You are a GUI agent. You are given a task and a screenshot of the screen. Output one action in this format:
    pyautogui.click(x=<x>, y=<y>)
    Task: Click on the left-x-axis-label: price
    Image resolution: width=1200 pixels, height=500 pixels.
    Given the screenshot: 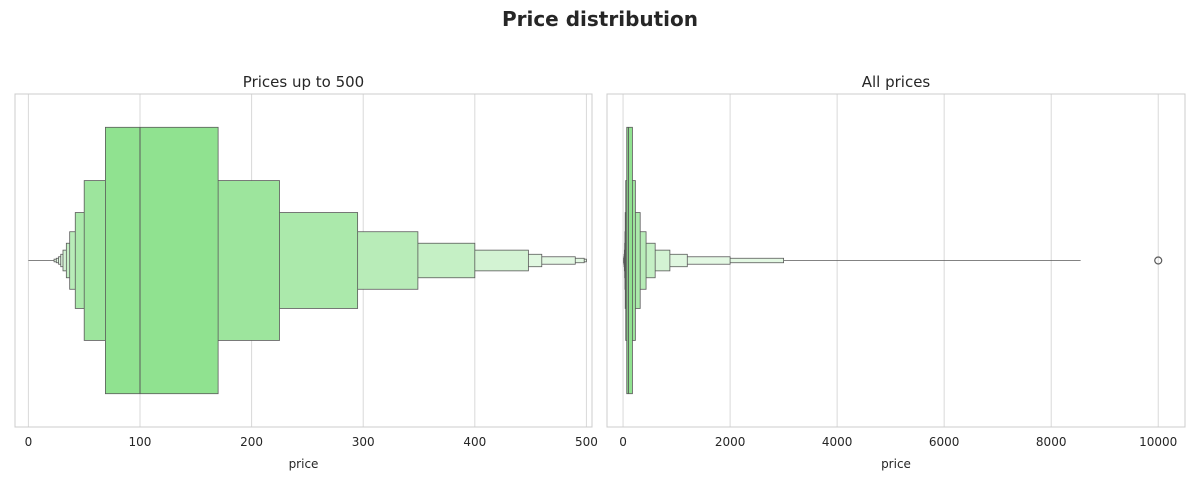 What is the action you would take?
    pyautogui.click(x=304, y=464)
    